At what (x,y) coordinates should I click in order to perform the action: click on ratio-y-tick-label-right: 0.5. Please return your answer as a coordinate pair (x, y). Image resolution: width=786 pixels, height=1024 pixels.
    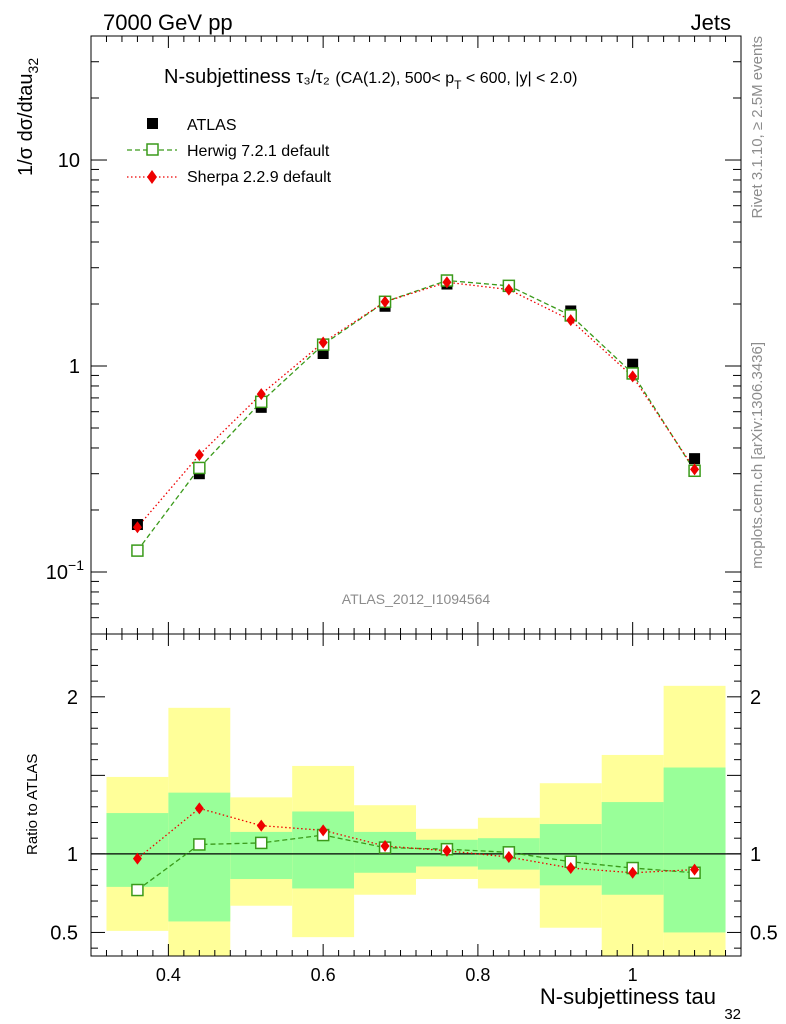
    Looking at the image, I should click on (764, 933).